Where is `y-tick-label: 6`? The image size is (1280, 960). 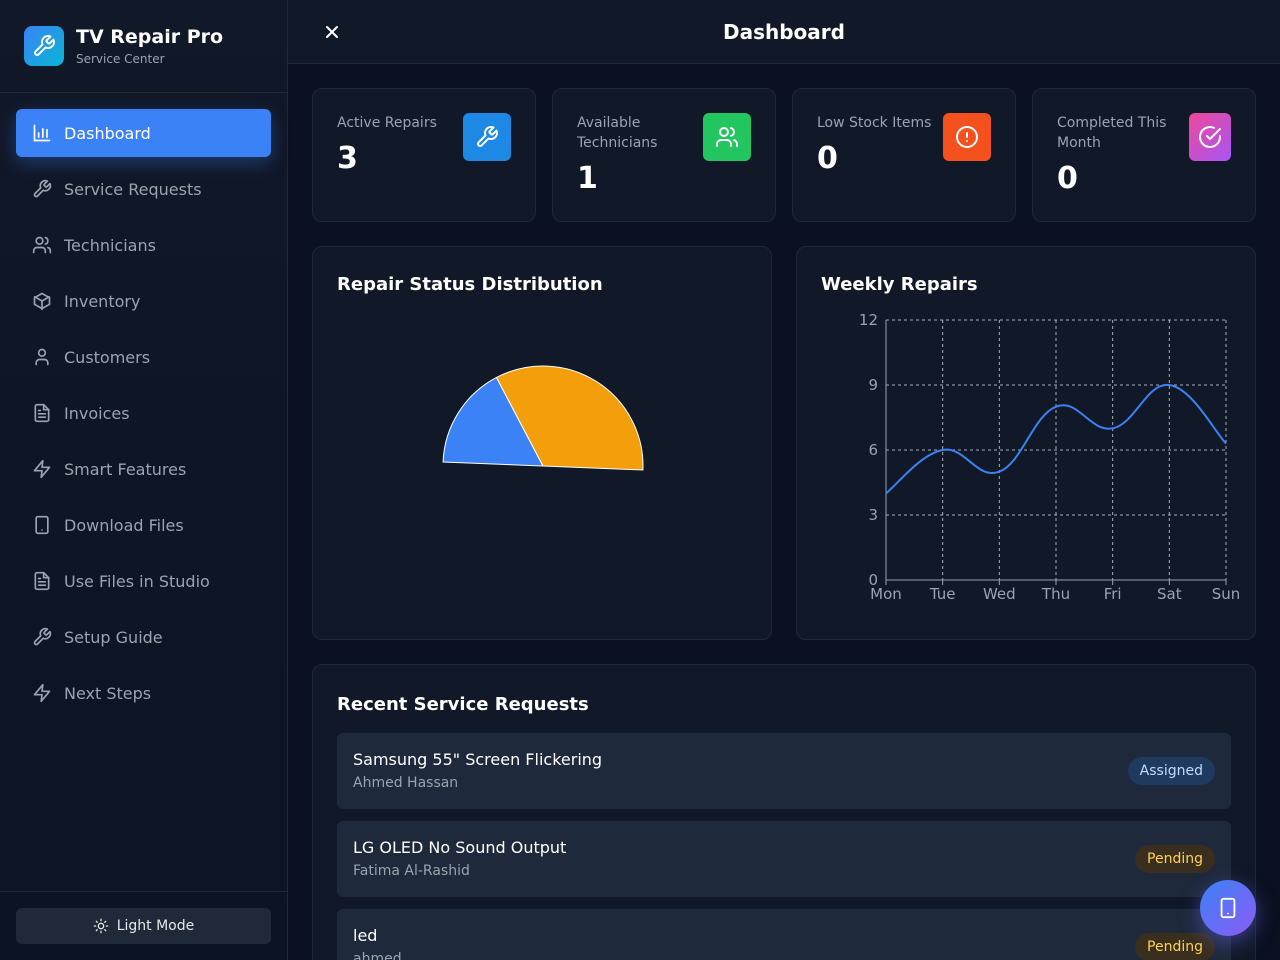
y-tick-label: 6 is located at coordinates (873, 450).